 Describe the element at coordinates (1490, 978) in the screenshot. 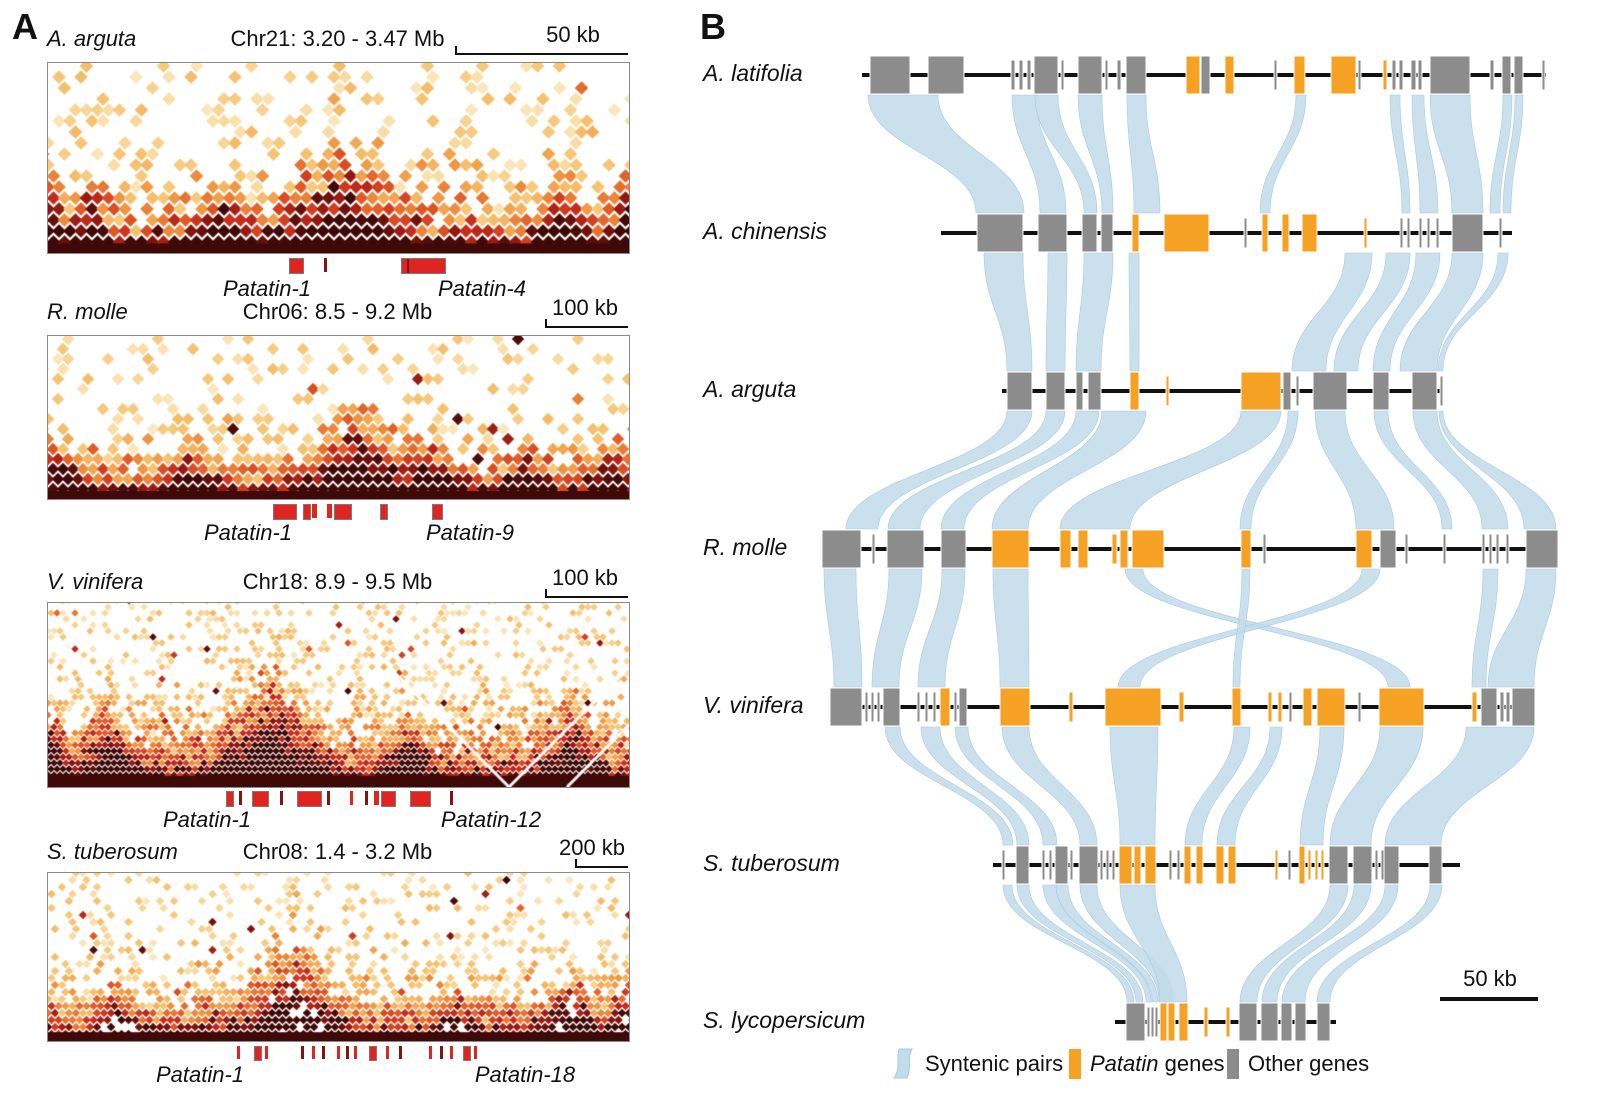

I see `panel-b-scalebar-label: 50 kb` at that location.